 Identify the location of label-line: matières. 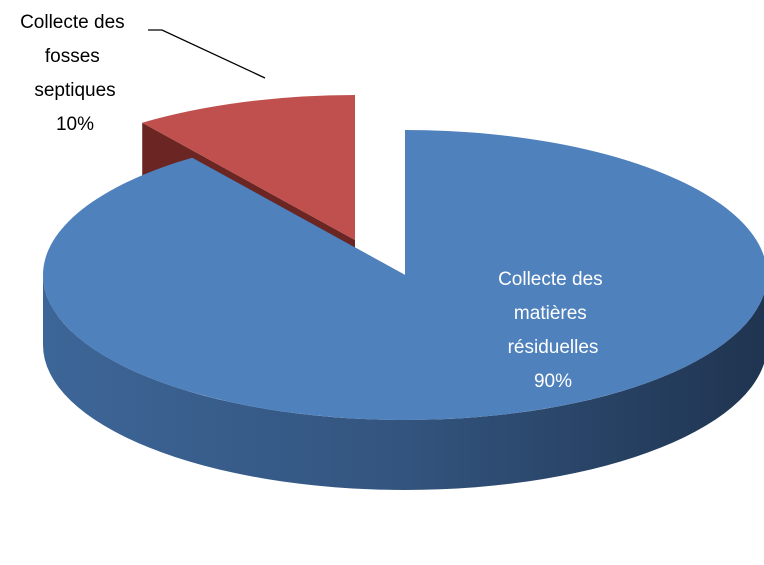
(553, 313).